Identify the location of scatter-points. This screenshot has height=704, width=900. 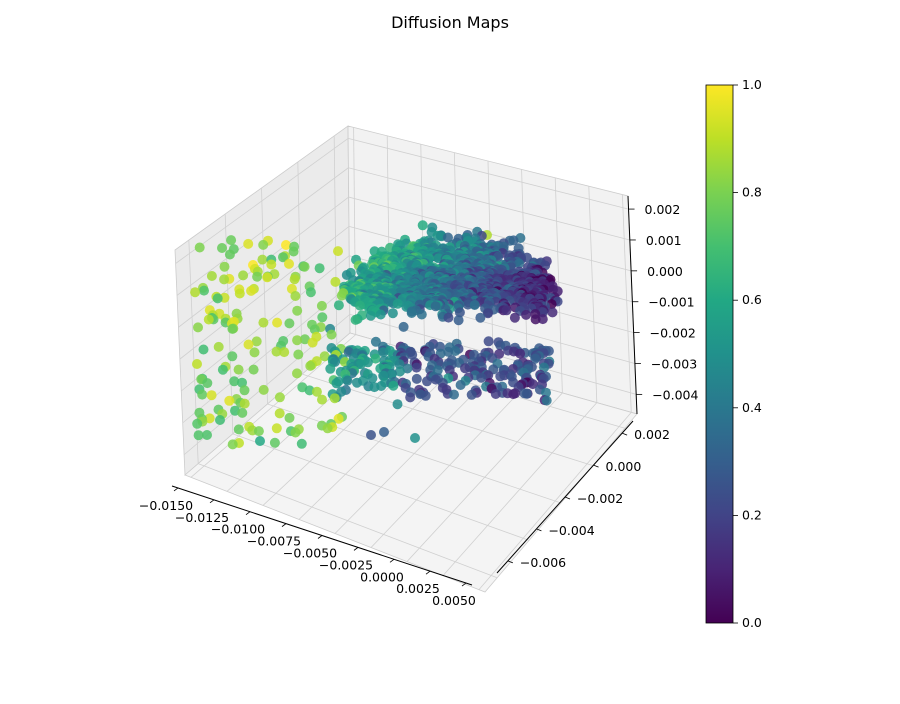
(376, 335).